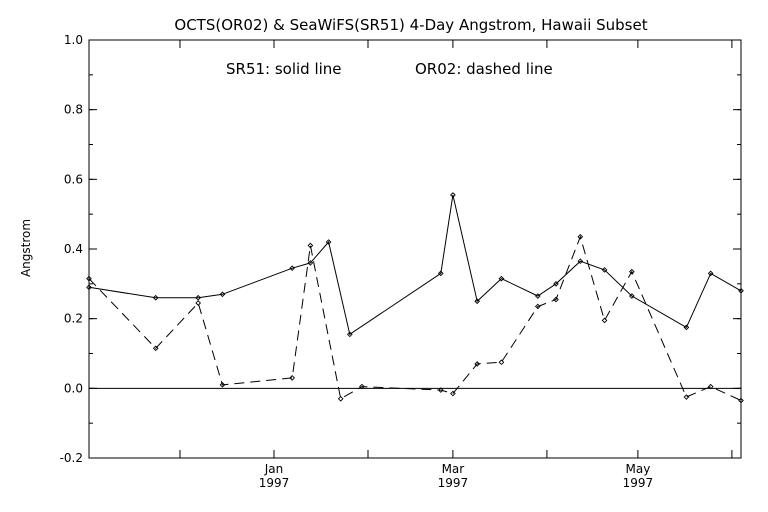  What do you see at coordinates (73, 40) in the screenshot?
I see `y-tick-label: 1.0` at bounding box center [73, 40].